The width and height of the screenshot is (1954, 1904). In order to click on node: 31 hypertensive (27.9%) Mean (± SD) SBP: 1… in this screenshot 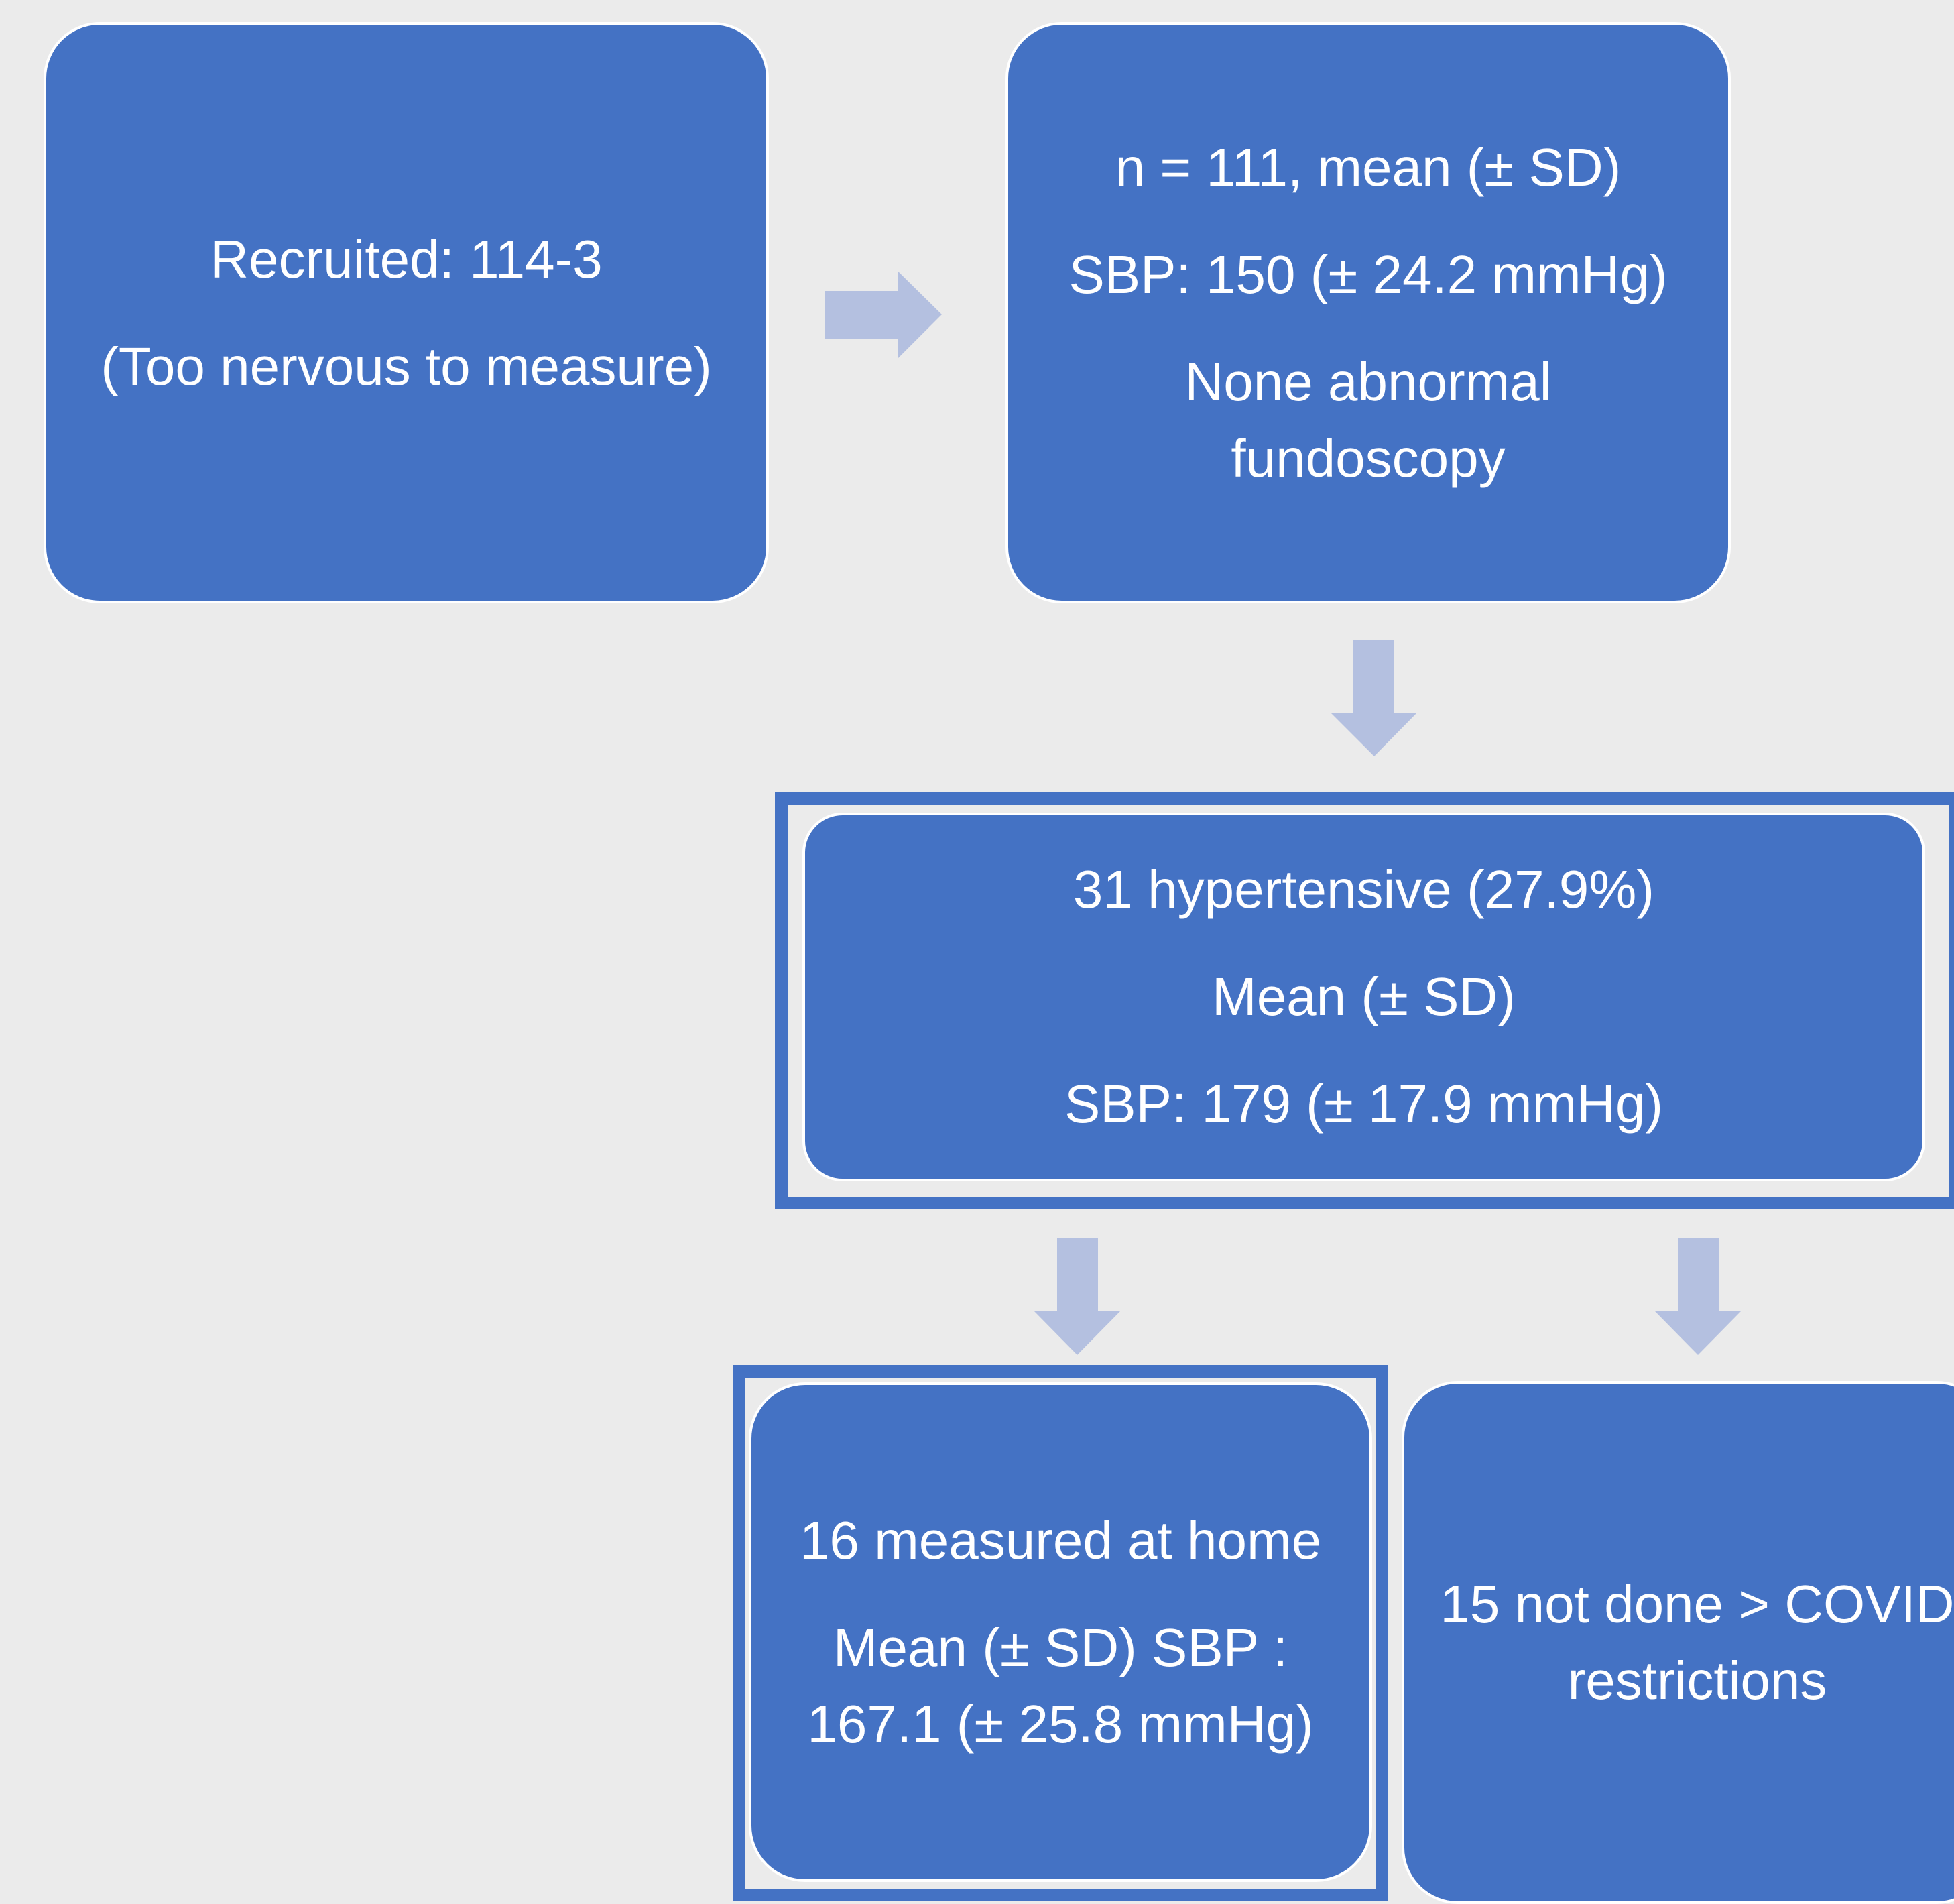, I will do `click(1363, 997)`.